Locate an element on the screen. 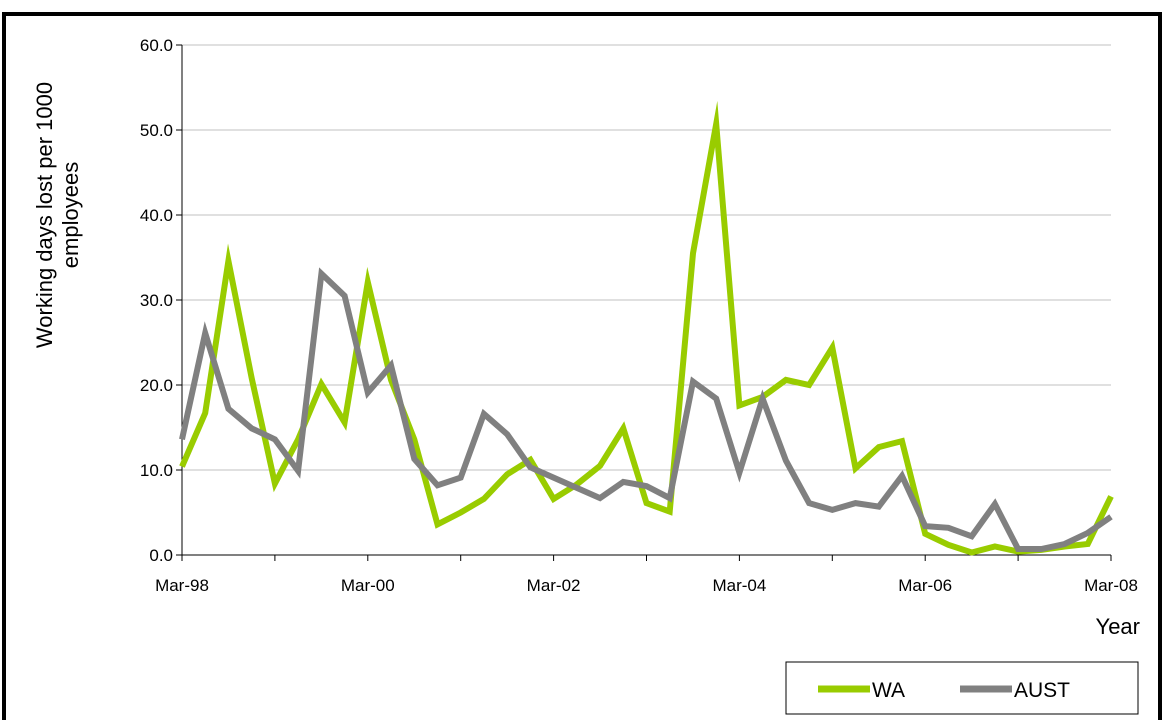 This screenshot has height=720, width=1166. y-tick-label: 50.0 is located at coordinates (156, 130).